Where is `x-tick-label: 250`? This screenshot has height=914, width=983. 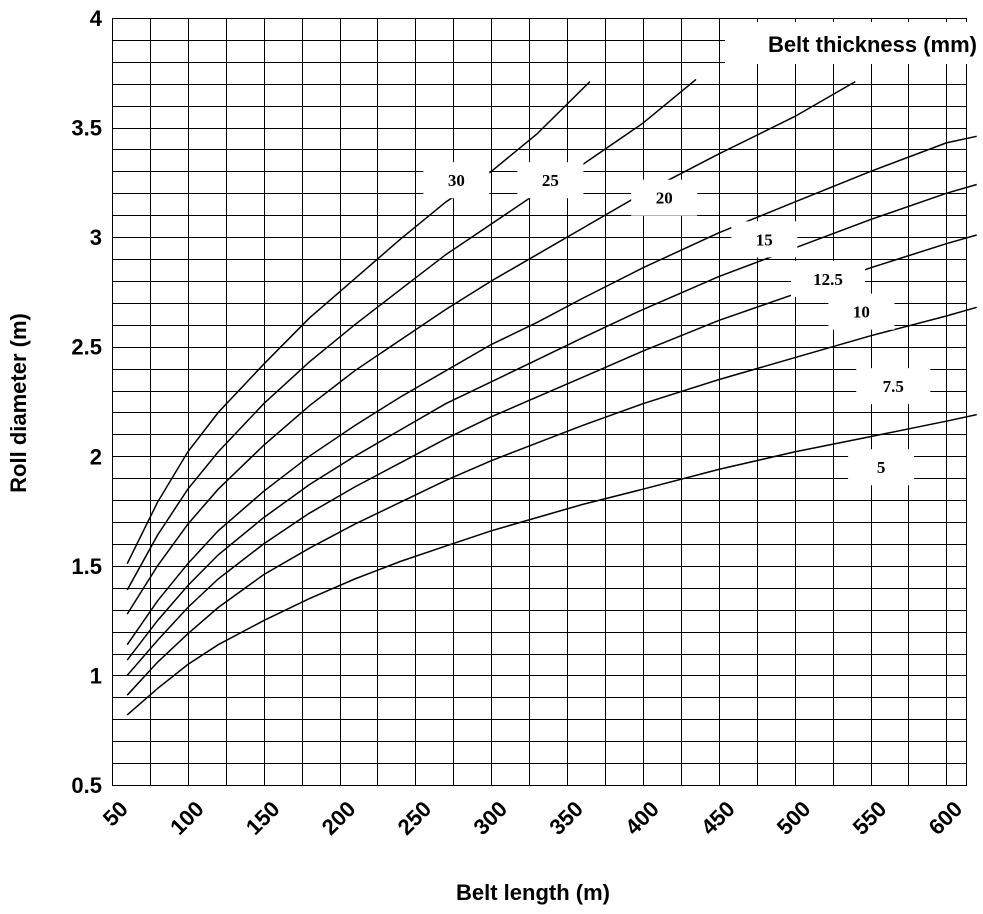
x-tick-label: 250 is located at coordinates (415, 818).